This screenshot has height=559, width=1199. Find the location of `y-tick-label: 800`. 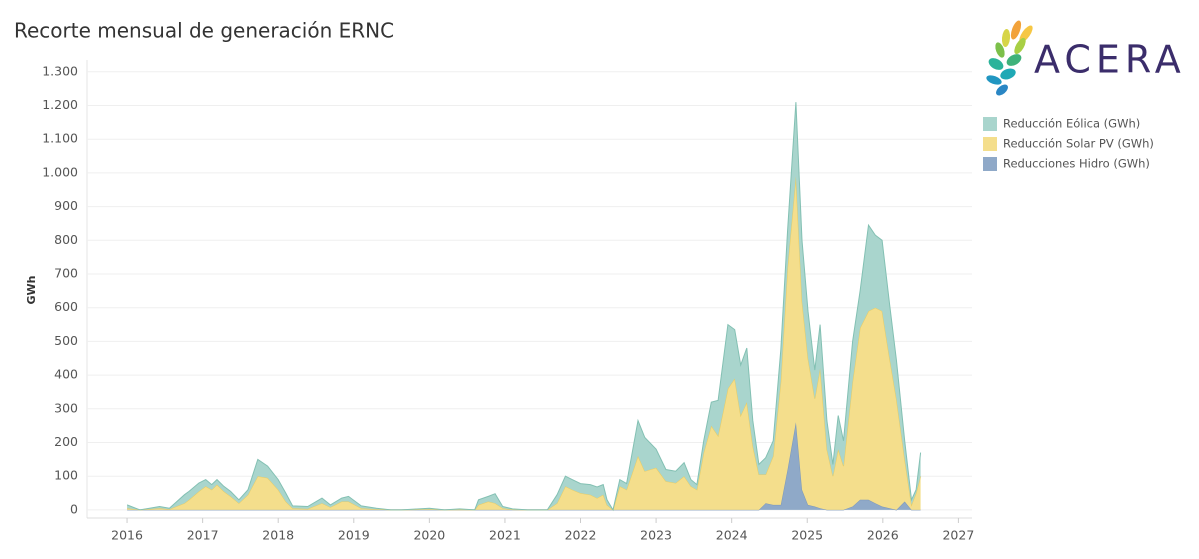

y-tick-label: 800 is located at coordinates (66, 239).